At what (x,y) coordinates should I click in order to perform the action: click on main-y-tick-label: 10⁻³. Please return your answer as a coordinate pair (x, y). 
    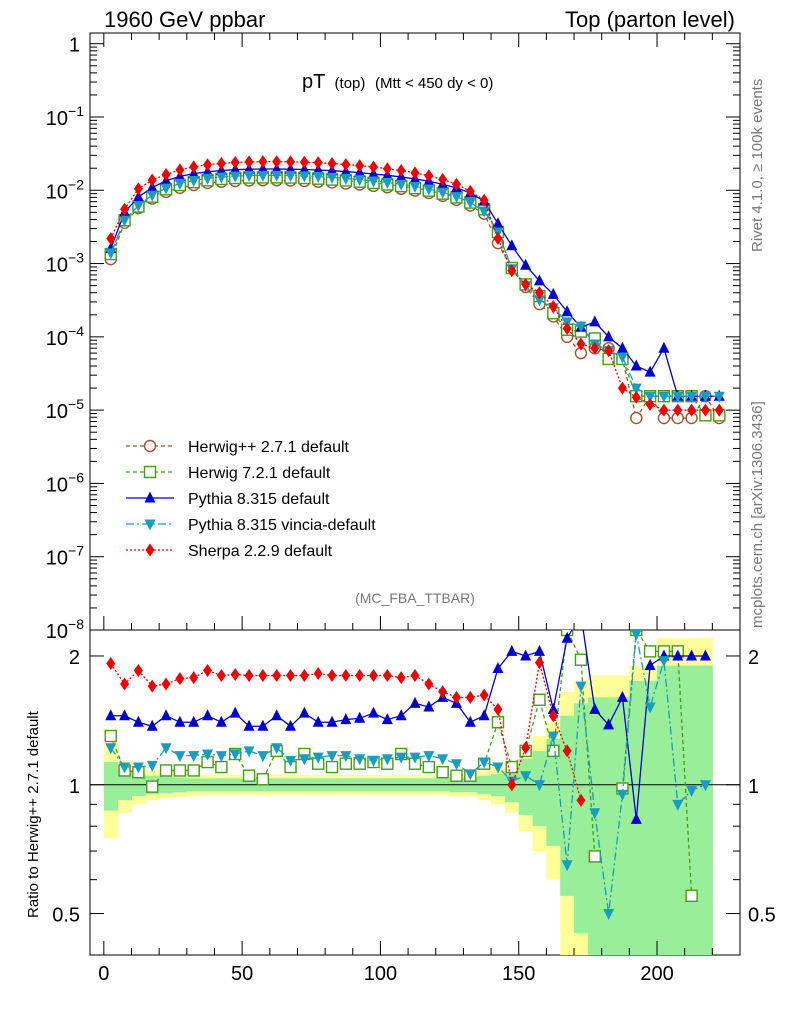
    Looking at the image, I should click on (65, 263).